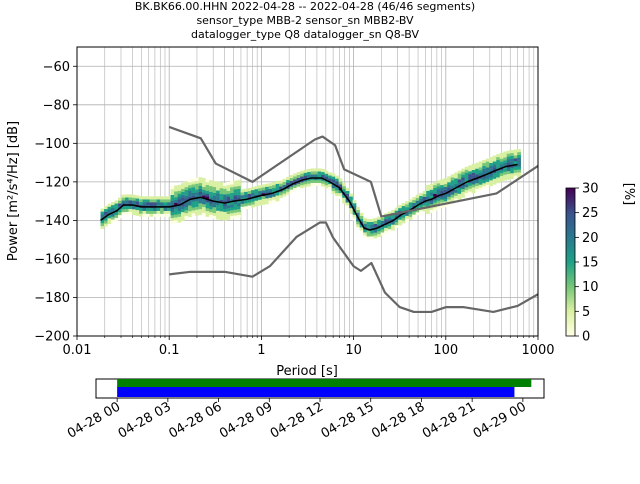  Describe the element at coordinates (500, 420) in the screenshot. I see `coverage-tick-label: 04-29 00` at that location.